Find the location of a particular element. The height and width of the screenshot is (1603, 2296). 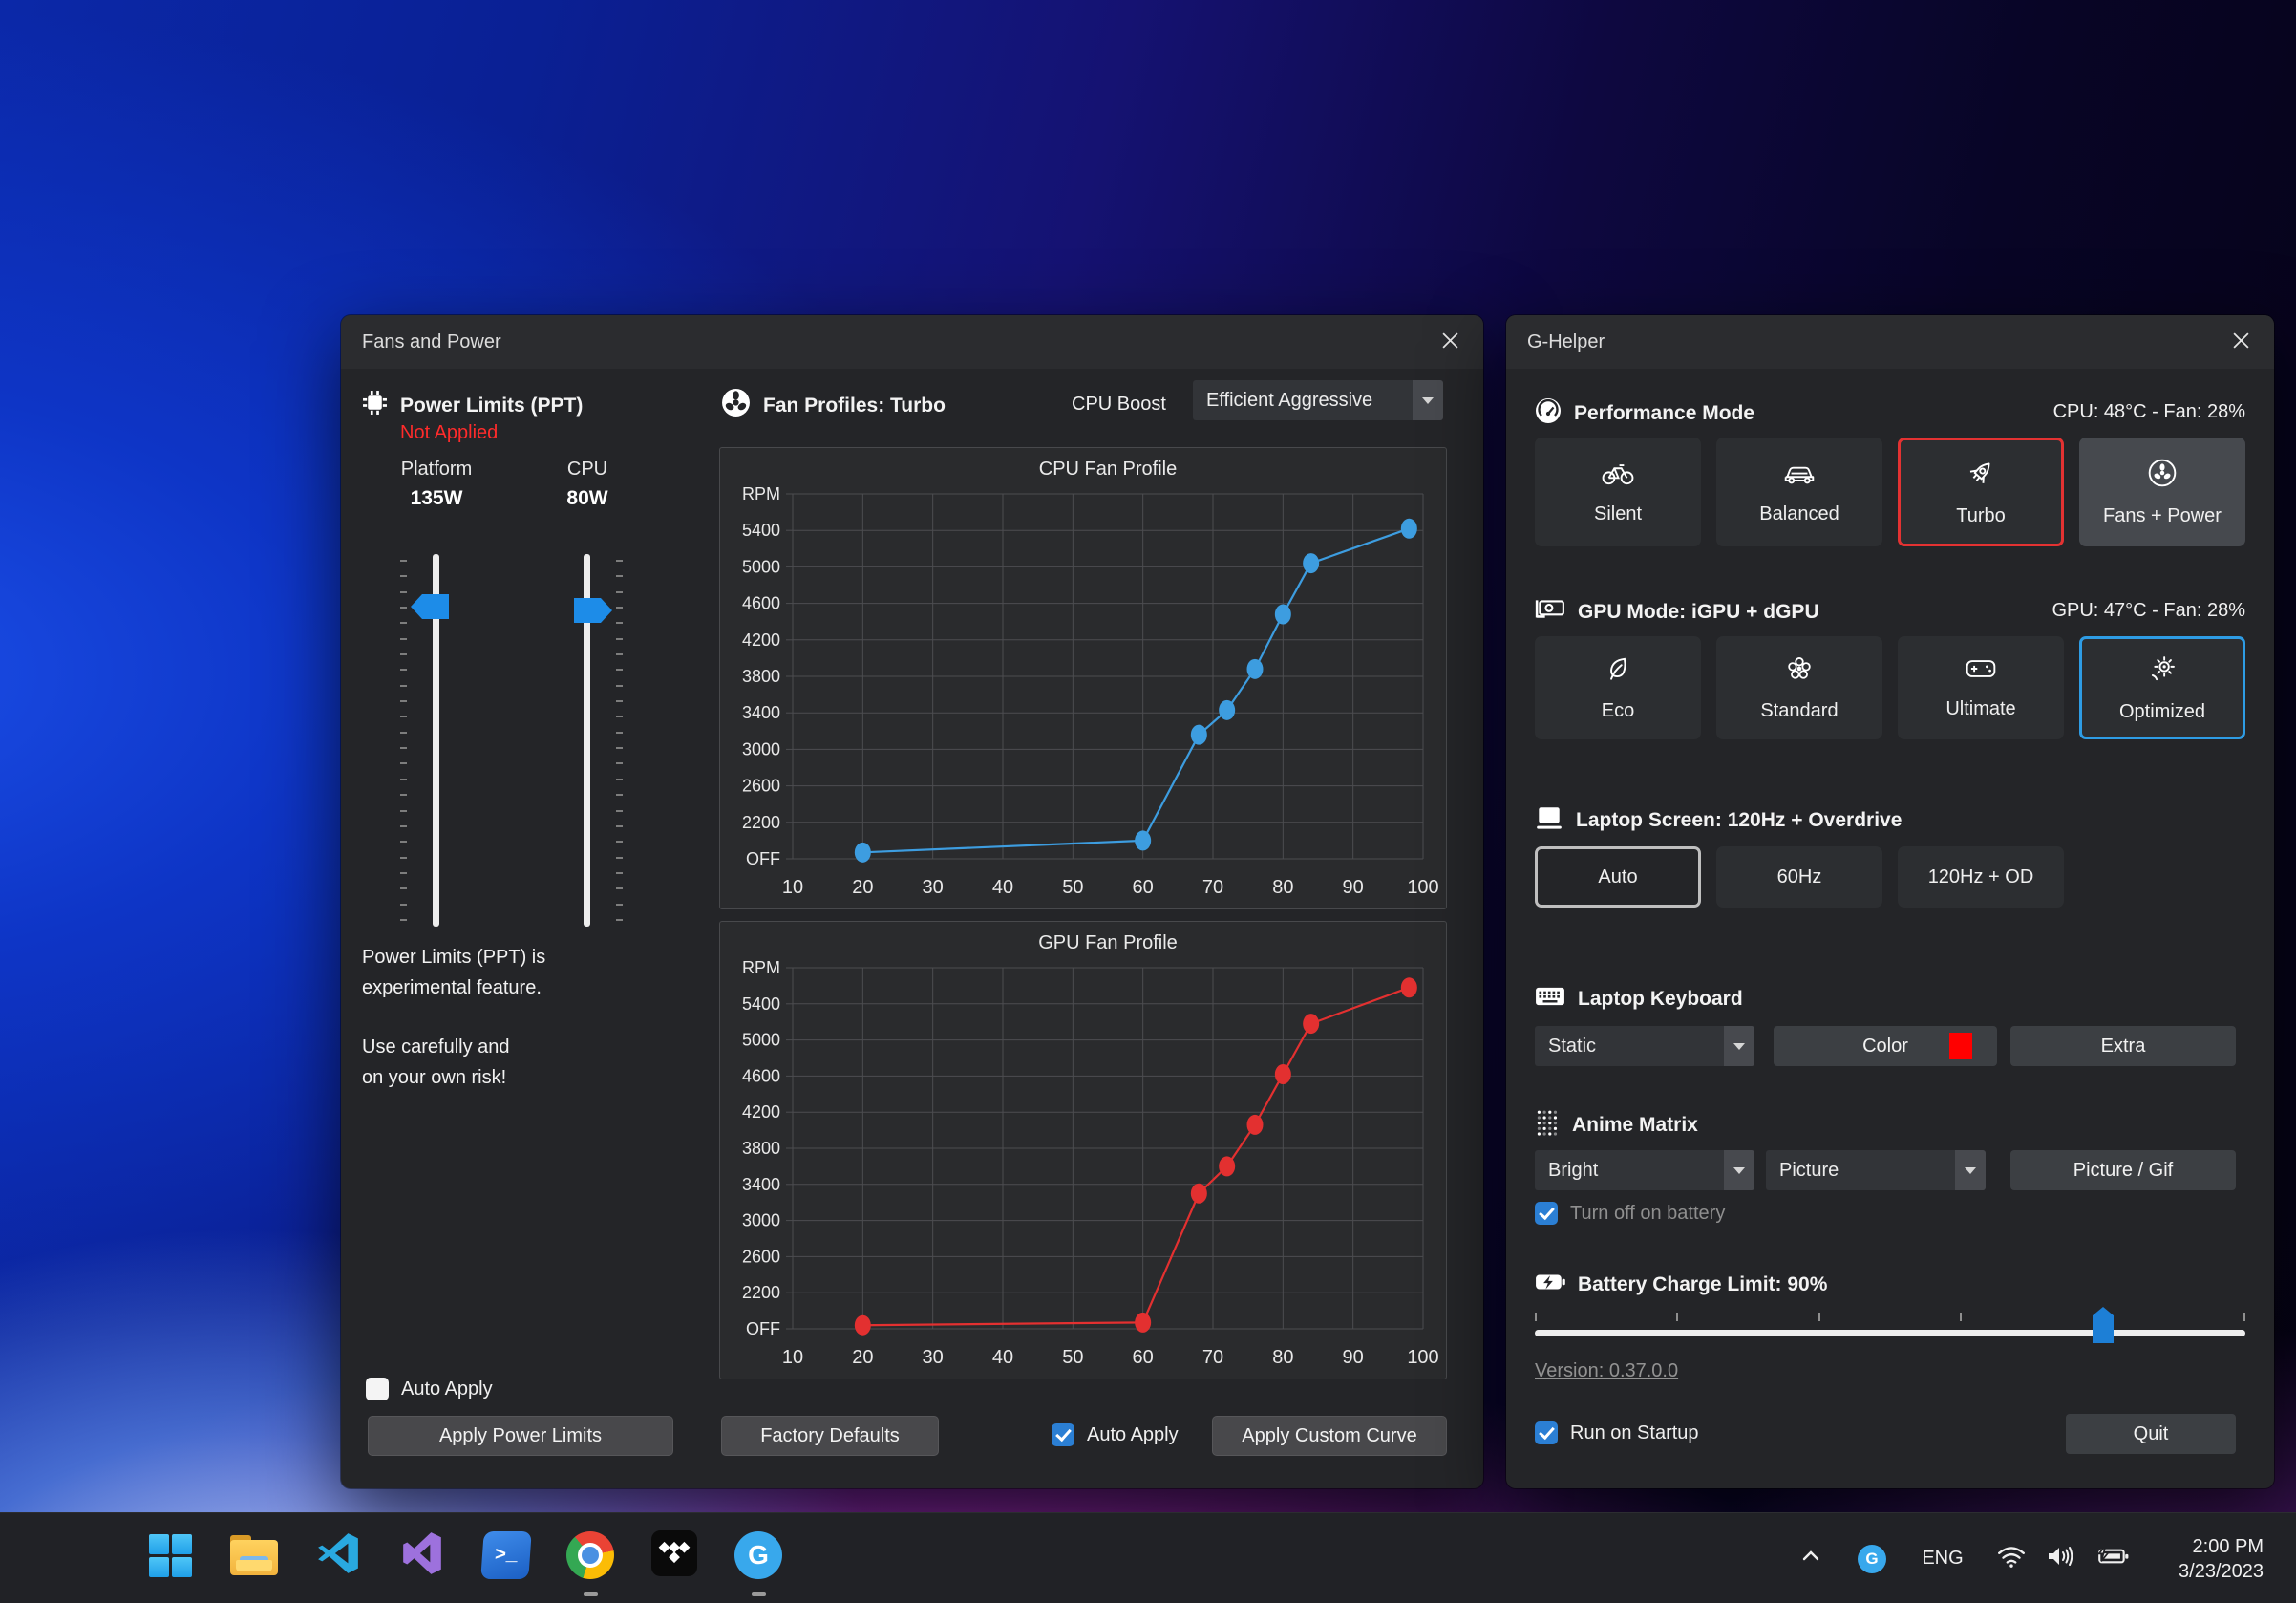

keyboard-extra-button: Extra is located at coordinates (2123, 1046).